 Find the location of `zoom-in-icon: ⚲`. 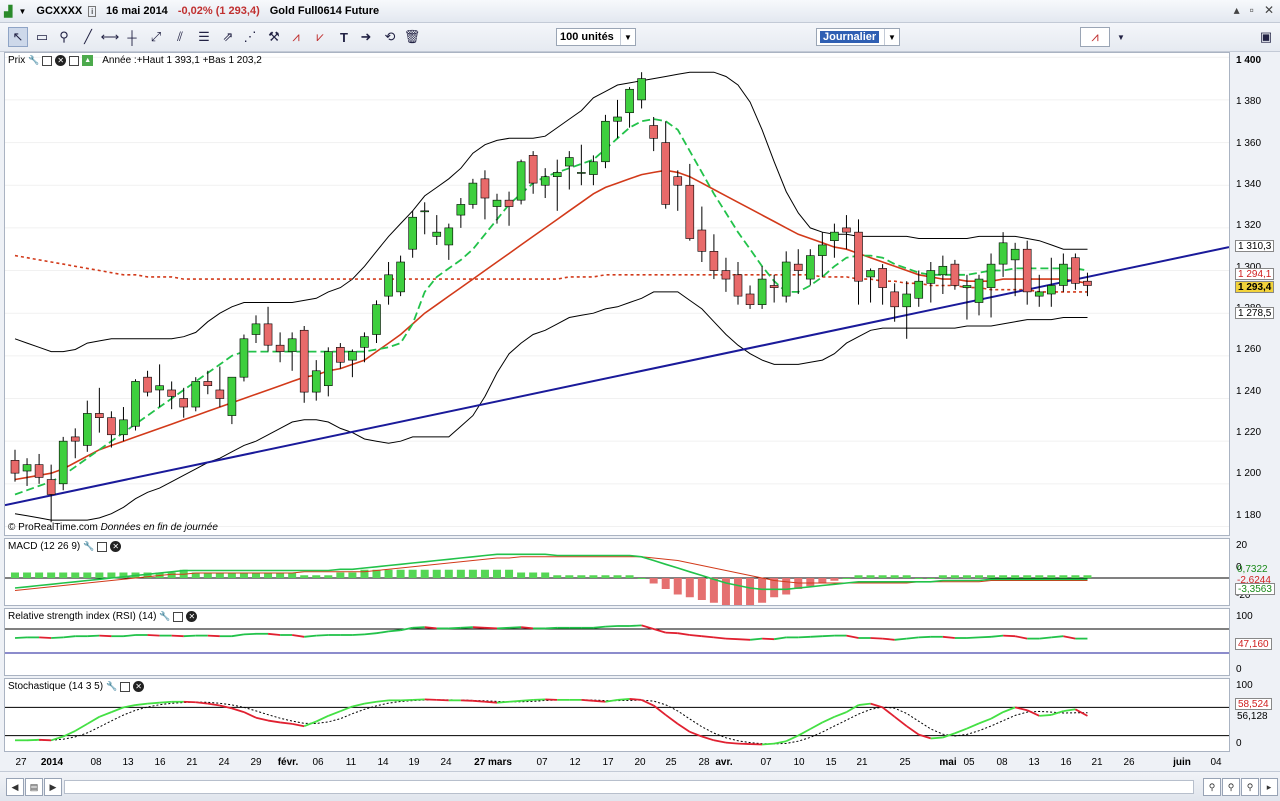

zoom-in-icon: ⚲ is located at coordinates (1250, 787).